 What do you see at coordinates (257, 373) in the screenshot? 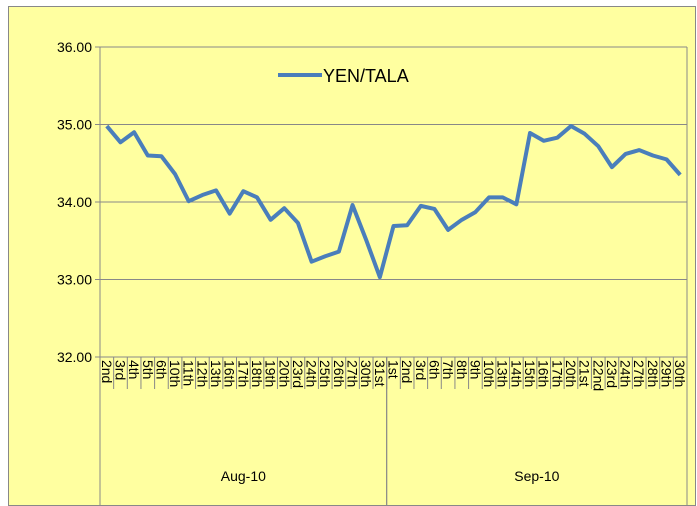
I see `x-tick-label: 18th` at bounding box center [257, 373].